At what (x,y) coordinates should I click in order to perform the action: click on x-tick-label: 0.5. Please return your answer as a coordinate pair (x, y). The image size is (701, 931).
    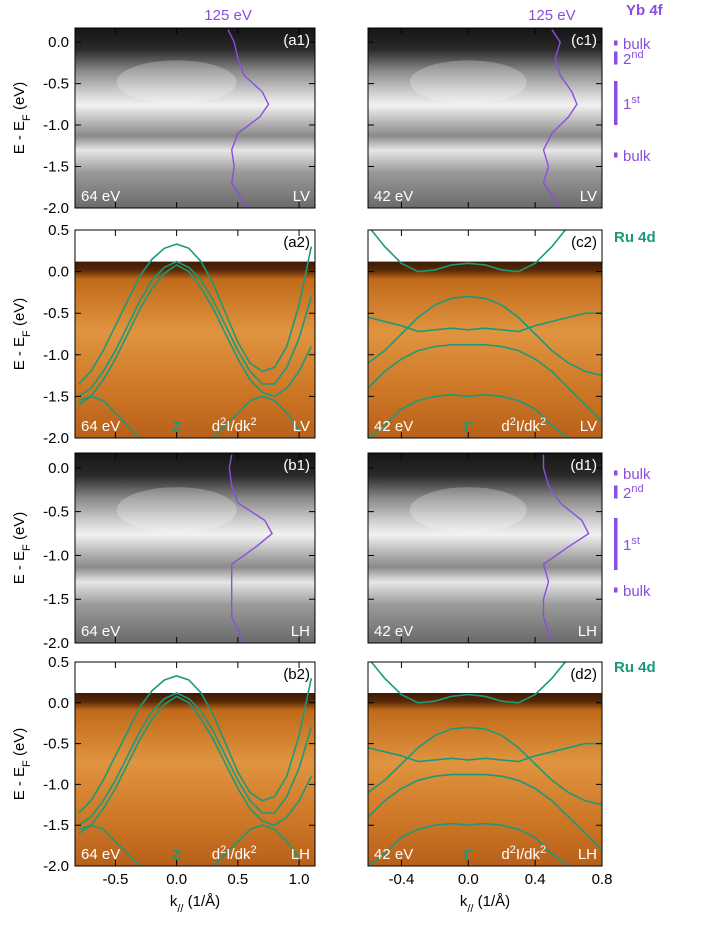
    Looking at the image, I should click on (237, 879).